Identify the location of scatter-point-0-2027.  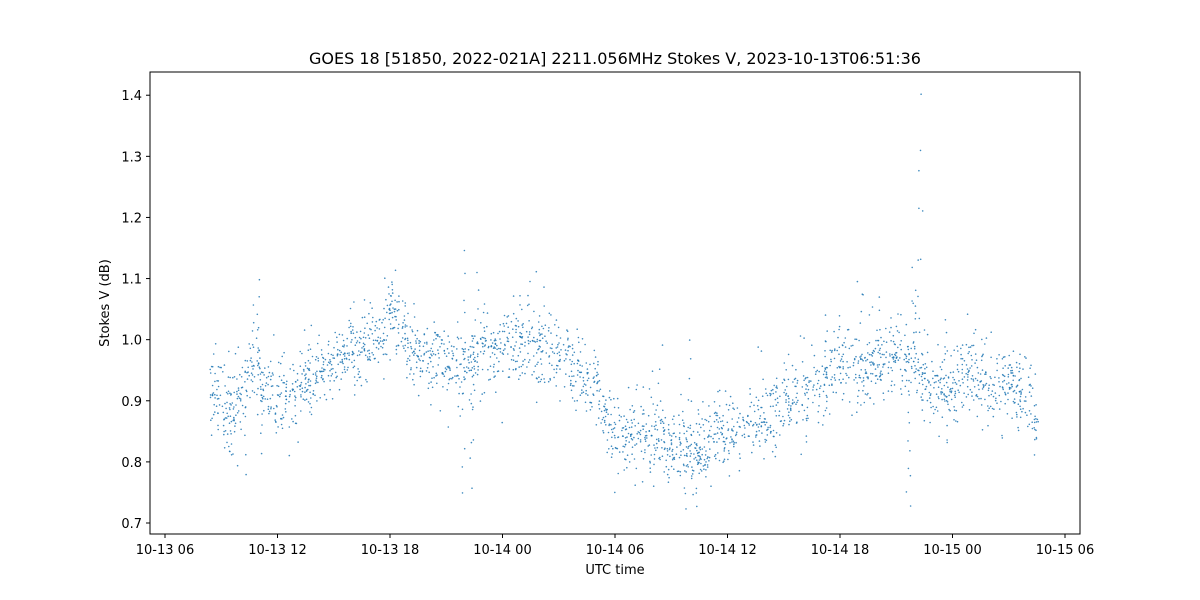
(939, 398).